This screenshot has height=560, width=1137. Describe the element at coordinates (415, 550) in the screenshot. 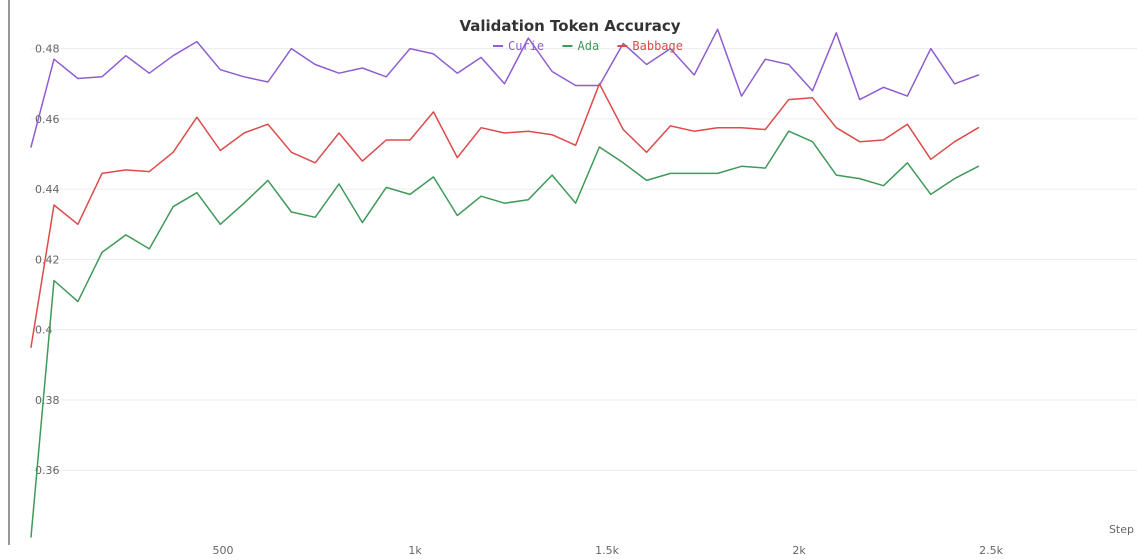

I see `x-tick-label: 1k` at that location.